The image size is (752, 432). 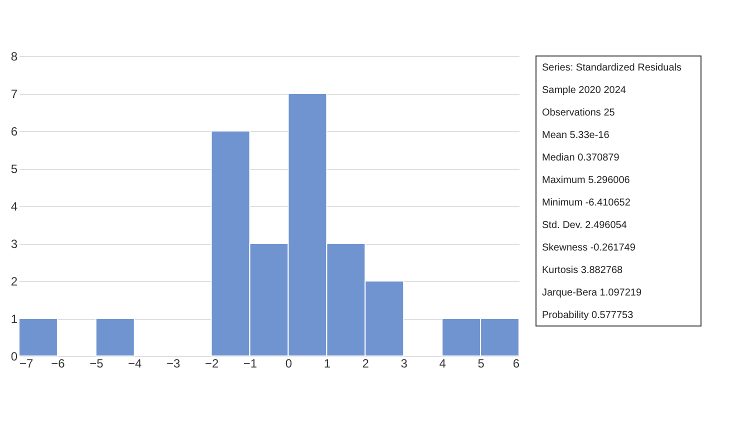 What do you see at coordinates (173, 363) in the screenshot?
I see `x-tick-label: −3` at bounding box center [173, 363].